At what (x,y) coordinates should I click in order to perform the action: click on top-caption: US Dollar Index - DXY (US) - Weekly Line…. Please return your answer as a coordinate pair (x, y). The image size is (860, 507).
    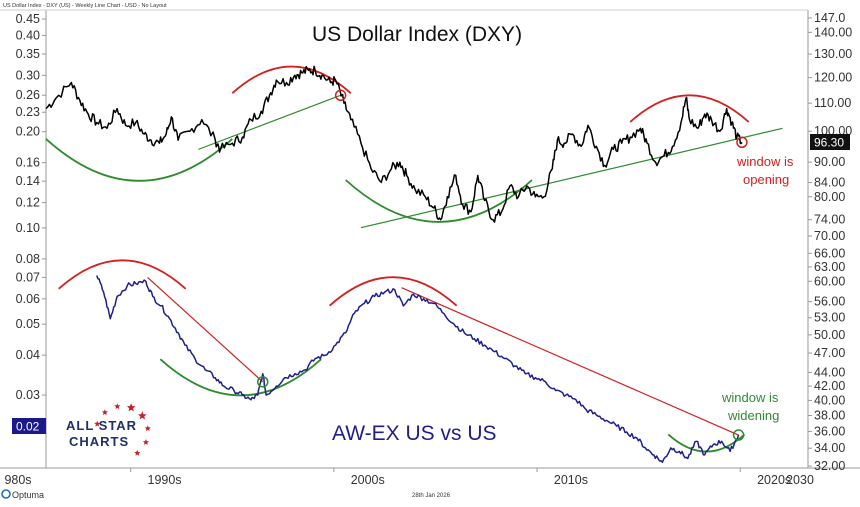
    Looking at the image, I should click on (85, 6).